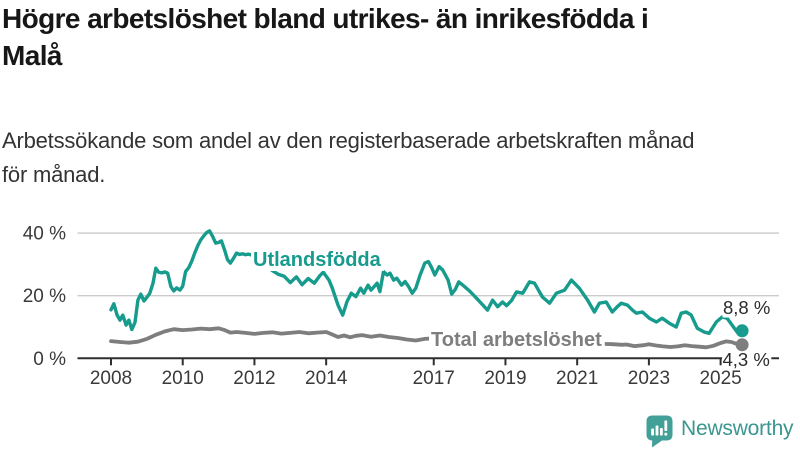  I want to click on series-end-label-0: 8,8 %, so click(746, 307).